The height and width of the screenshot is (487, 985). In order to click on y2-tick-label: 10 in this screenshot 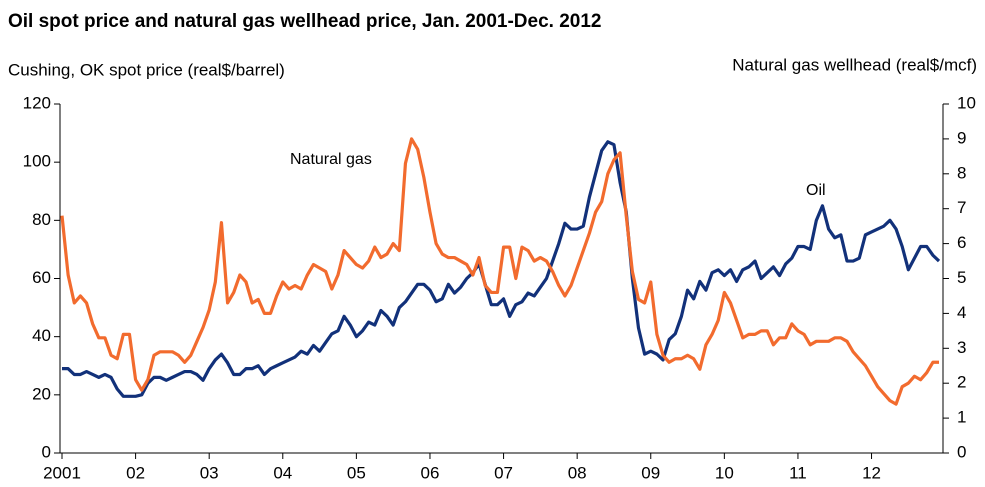, I will do `click(966, 102)`.